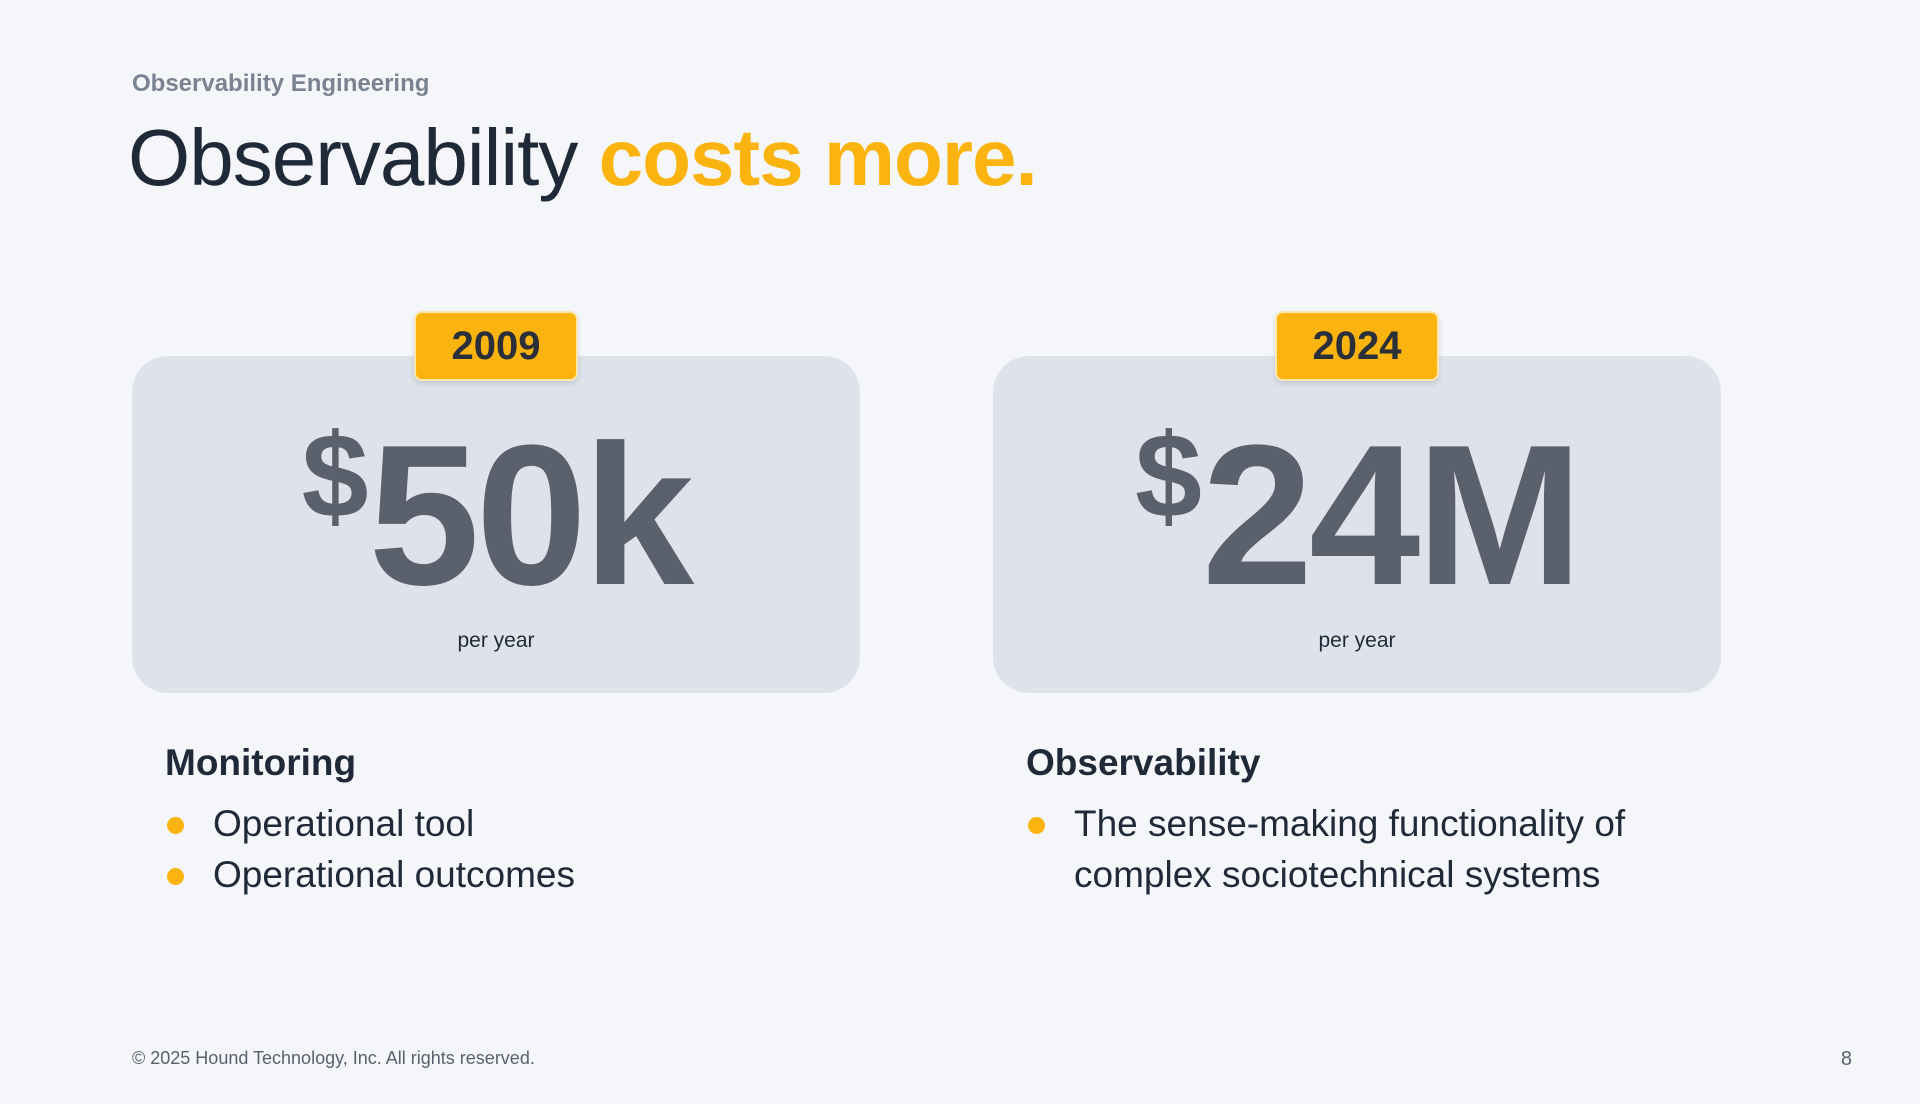 The image size is (1920, 1104). What do you see at coordinates (505, 823) in the screenshot?
I see `list-item: Operational tool` at bounding box center [505, 823].